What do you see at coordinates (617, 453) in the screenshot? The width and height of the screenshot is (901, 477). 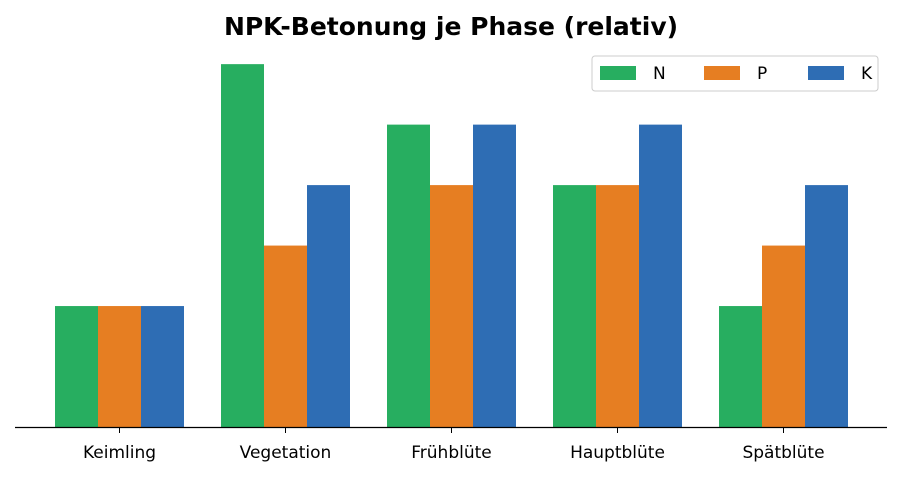 I see `x-tick-label: Hauptblüte` at bounding box center [617, 453].